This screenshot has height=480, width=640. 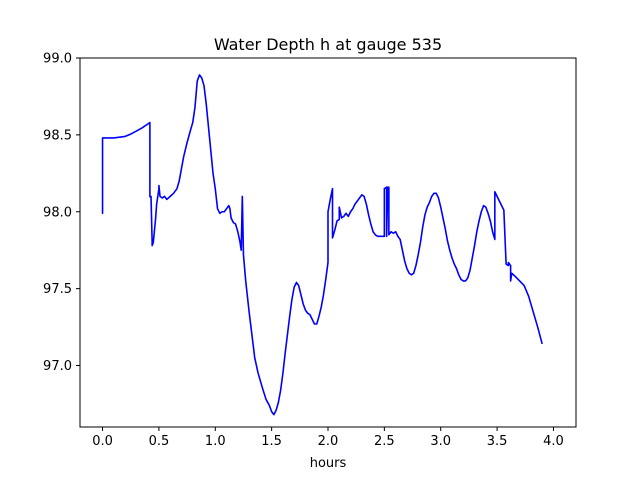 I want to click on y-tick-label: 98.0, so click(x=57, y=212).